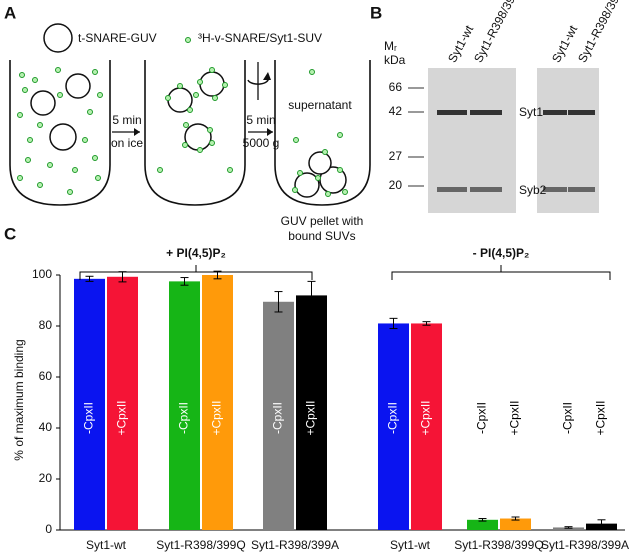  Describe the element at coordinates (10, 233) in the screenshot. I see `panel-label: C` at that location.